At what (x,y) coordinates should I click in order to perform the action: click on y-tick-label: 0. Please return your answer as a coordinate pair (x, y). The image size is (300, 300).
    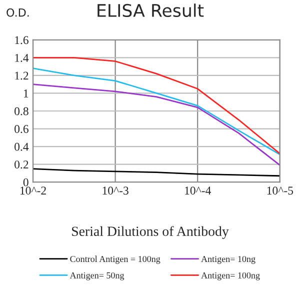
    Looking at the image, I should click on (25, 182).